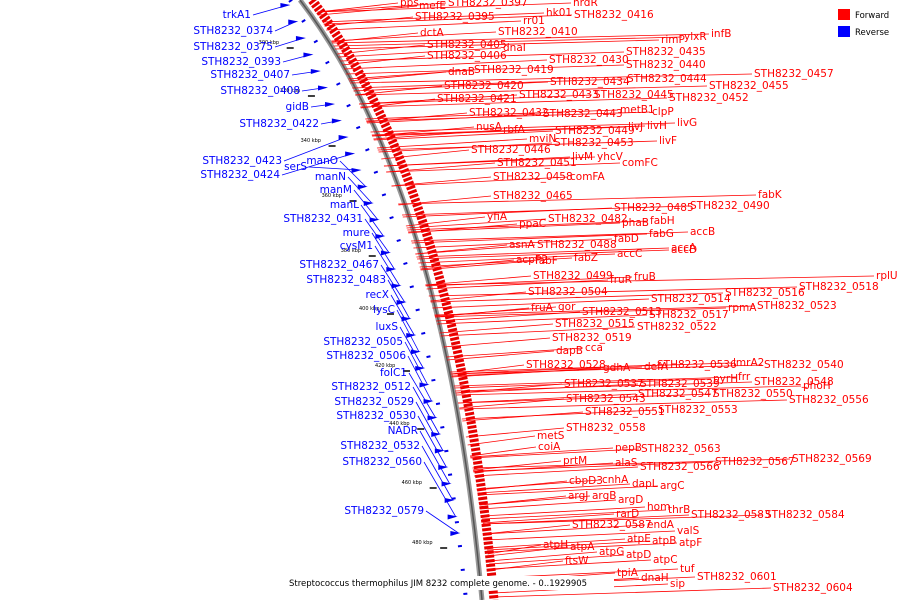  What do you see at coordinates (695, 37) in the screenshot?
I see `forward-gene-label: ylxR` at bounding box center [695, 37].